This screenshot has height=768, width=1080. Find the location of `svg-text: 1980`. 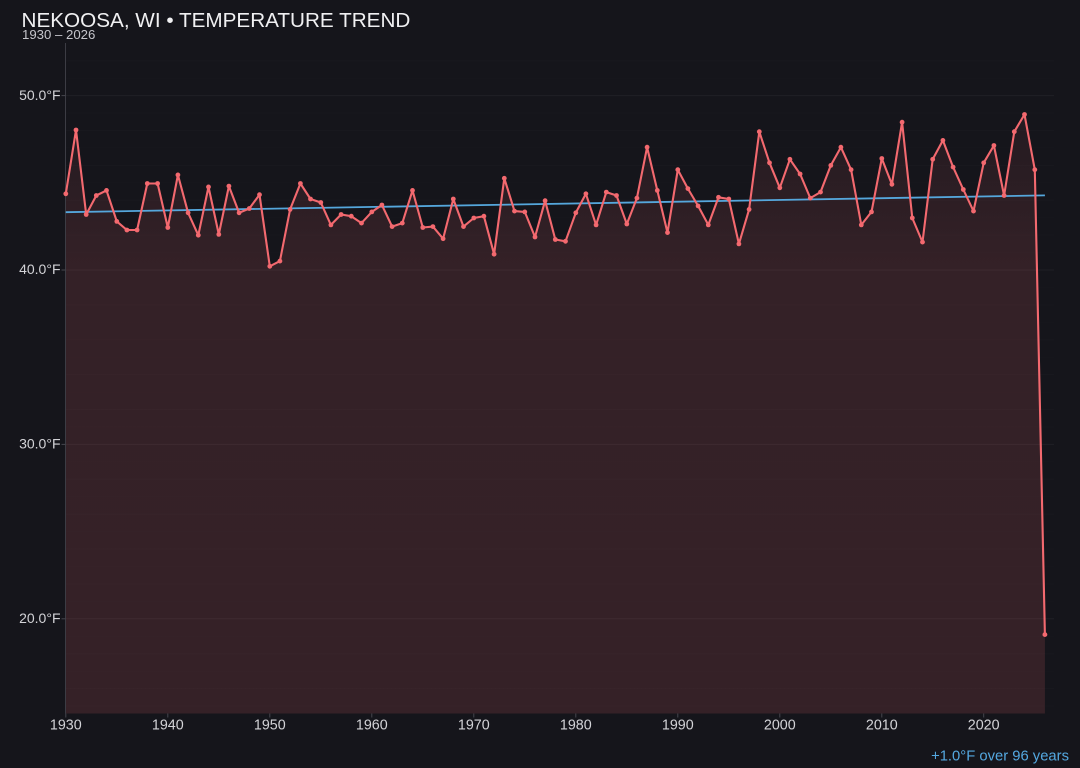

svg-text: 1980 is located at coordinates (576, 726).